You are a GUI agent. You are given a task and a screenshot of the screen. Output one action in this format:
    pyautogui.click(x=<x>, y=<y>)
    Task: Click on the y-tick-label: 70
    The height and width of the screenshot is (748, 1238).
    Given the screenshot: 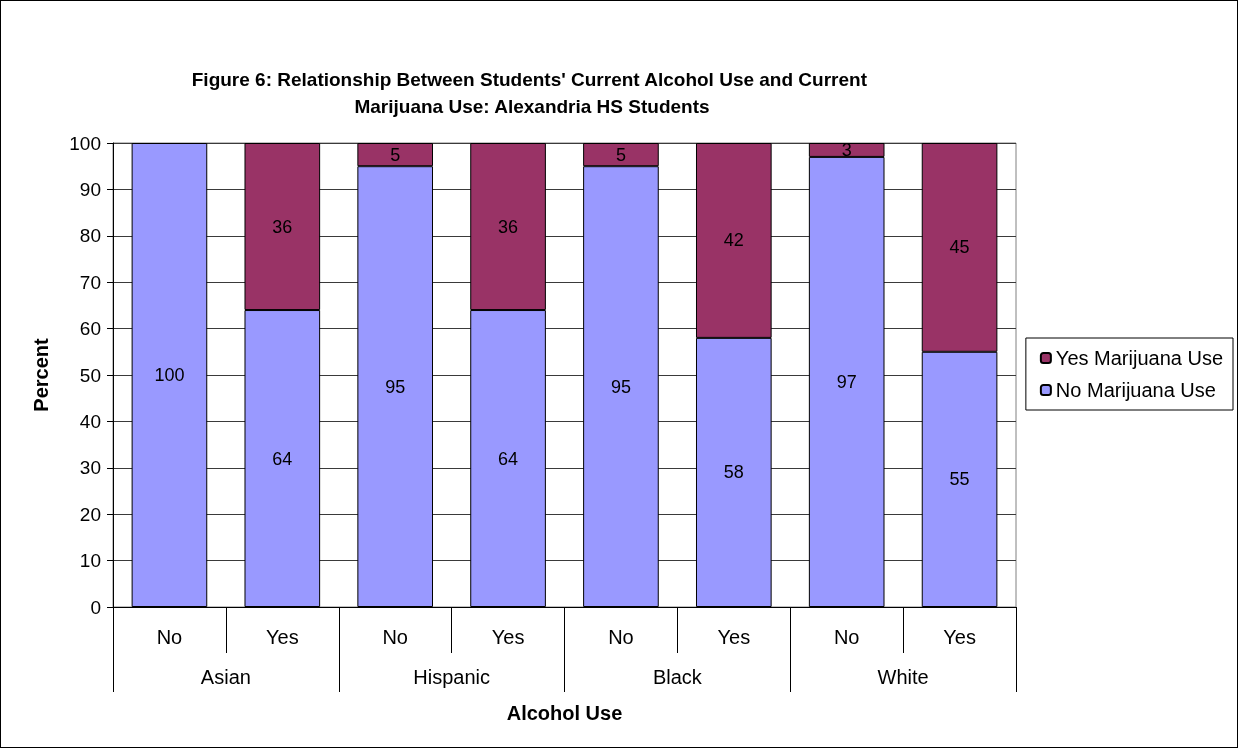 What is the action you would take?
    pyautogui.click(x=90, y=282)
    